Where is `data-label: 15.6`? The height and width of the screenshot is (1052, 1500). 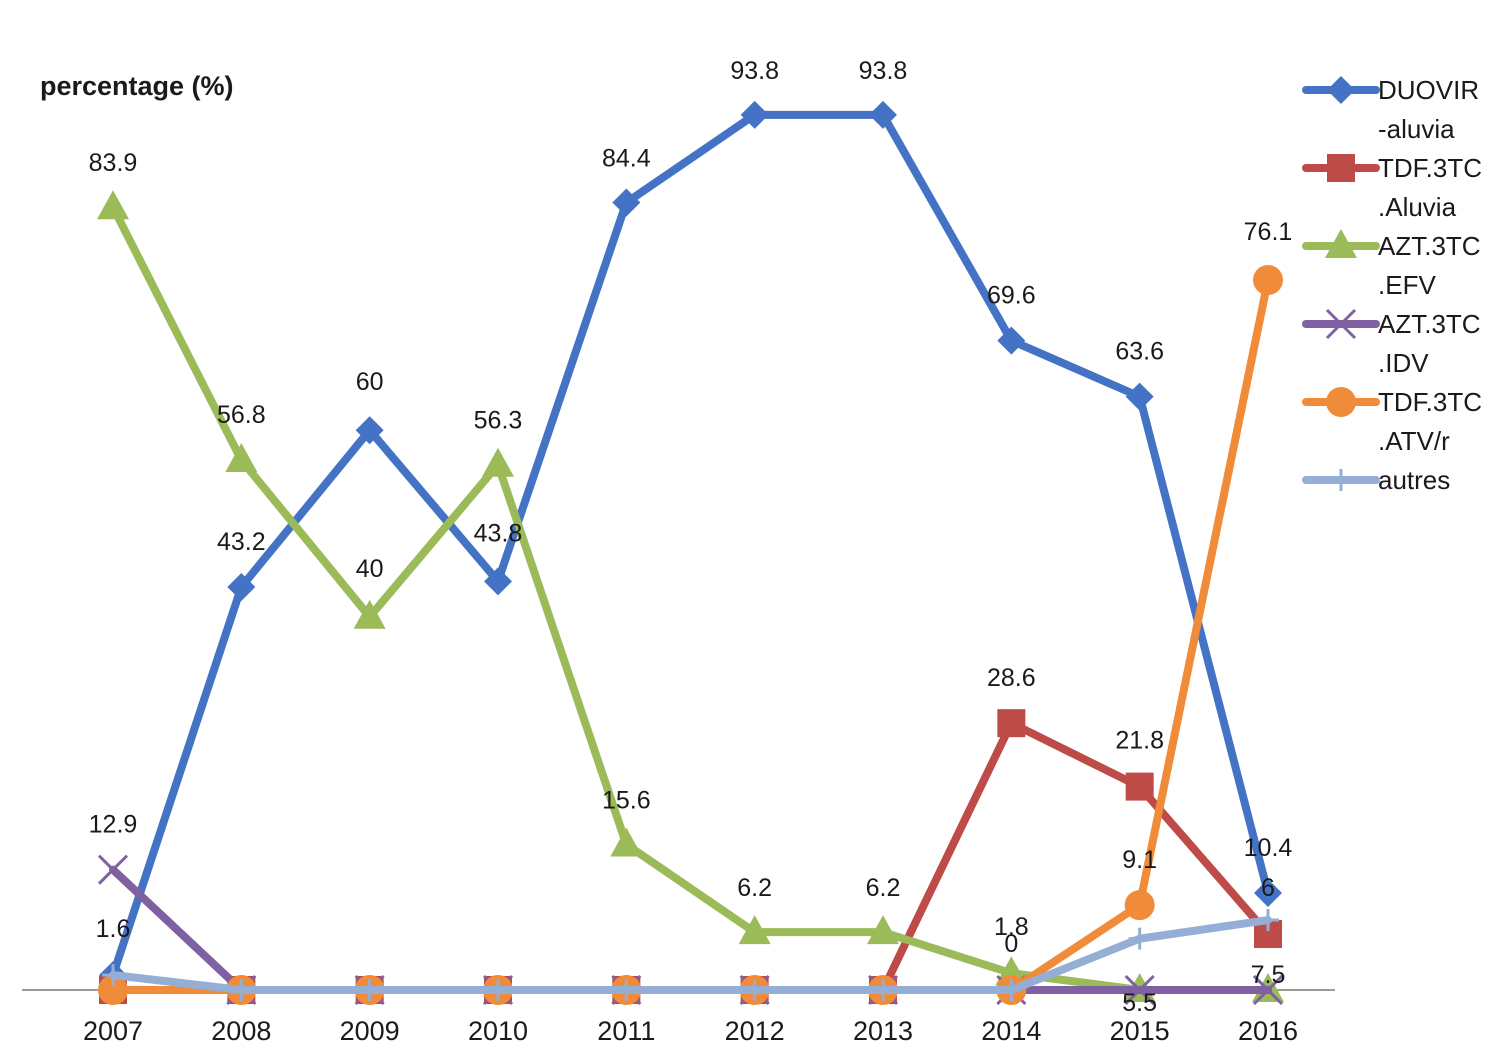 data-label: 15.6 is located at coordinates (626, 800).